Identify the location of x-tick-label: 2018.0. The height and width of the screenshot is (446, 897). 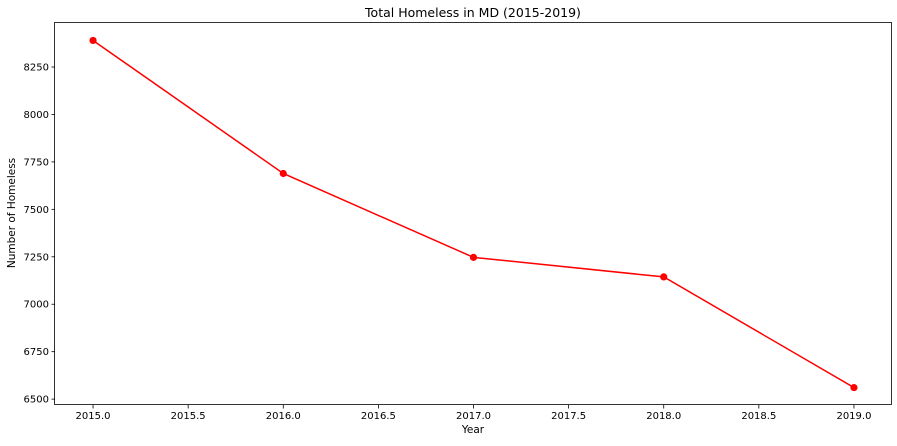
(663, 416).